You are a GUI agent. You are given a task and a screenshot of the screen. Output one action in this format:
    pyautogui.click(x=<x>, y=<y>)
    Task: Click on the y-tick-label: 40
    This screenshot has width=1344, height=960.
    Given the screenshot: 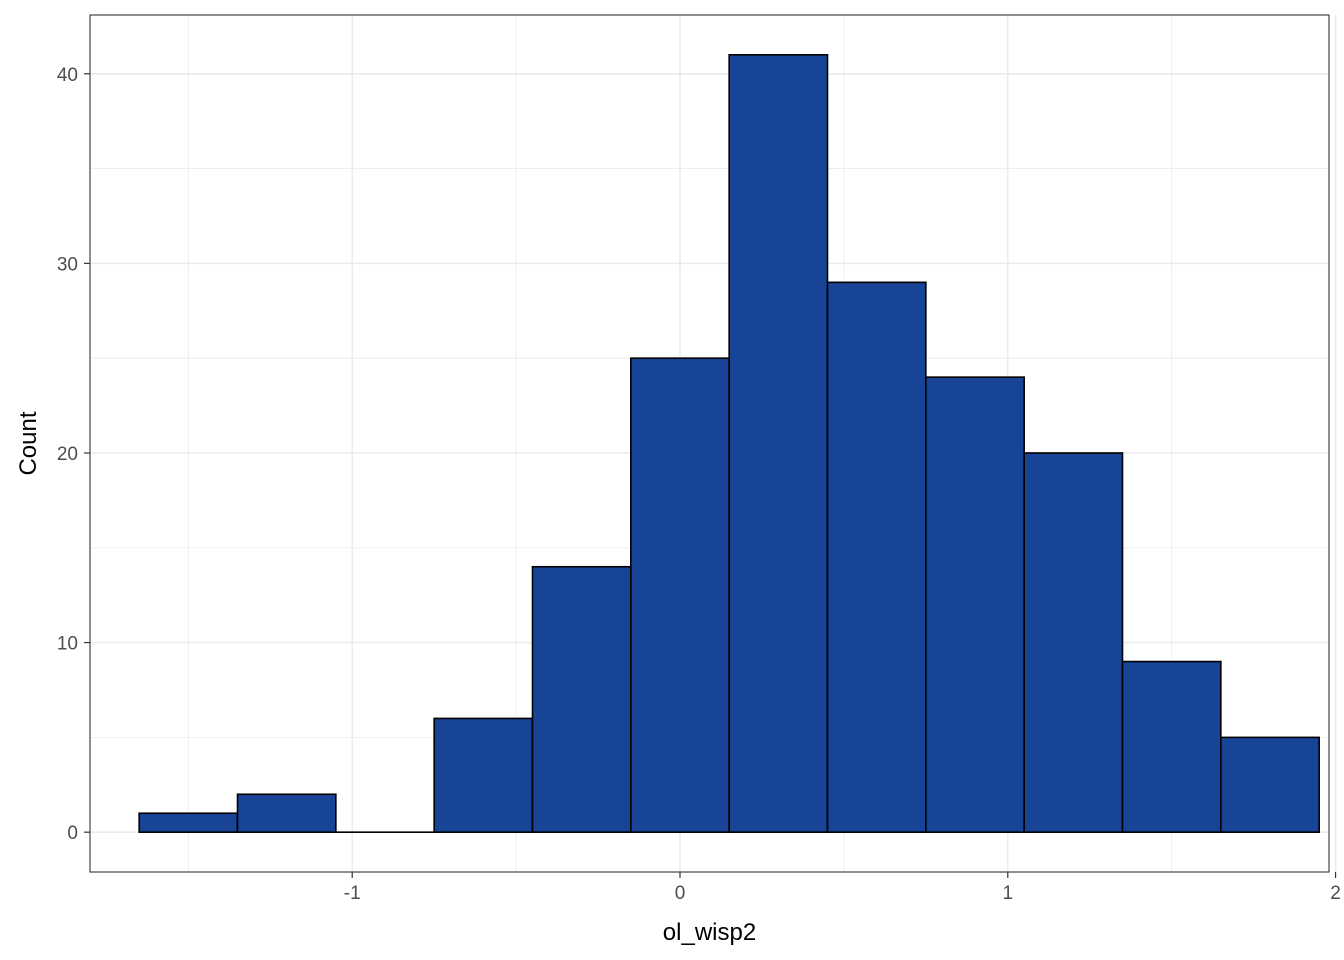 What is the action you would take?
    pyautogui.click(x=67, y=75)
    